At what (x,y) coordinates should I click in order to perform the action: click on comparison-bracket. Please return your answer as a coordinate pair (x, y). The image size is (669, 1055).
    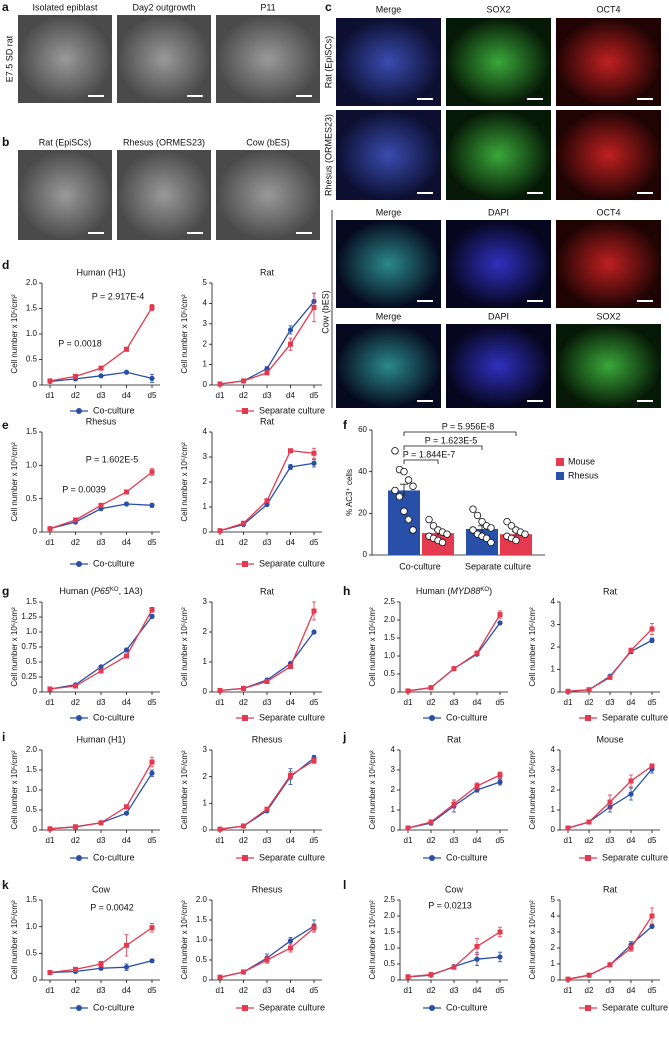
    Looking at the image, I should click on (421, 461).